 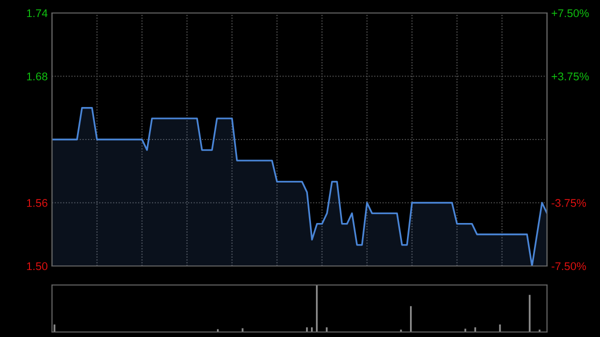 What do you see at coordinates (569, 266) in the screenshot?
I see `y2-tick-label: -7.50%` at bounding box center [569, 266].